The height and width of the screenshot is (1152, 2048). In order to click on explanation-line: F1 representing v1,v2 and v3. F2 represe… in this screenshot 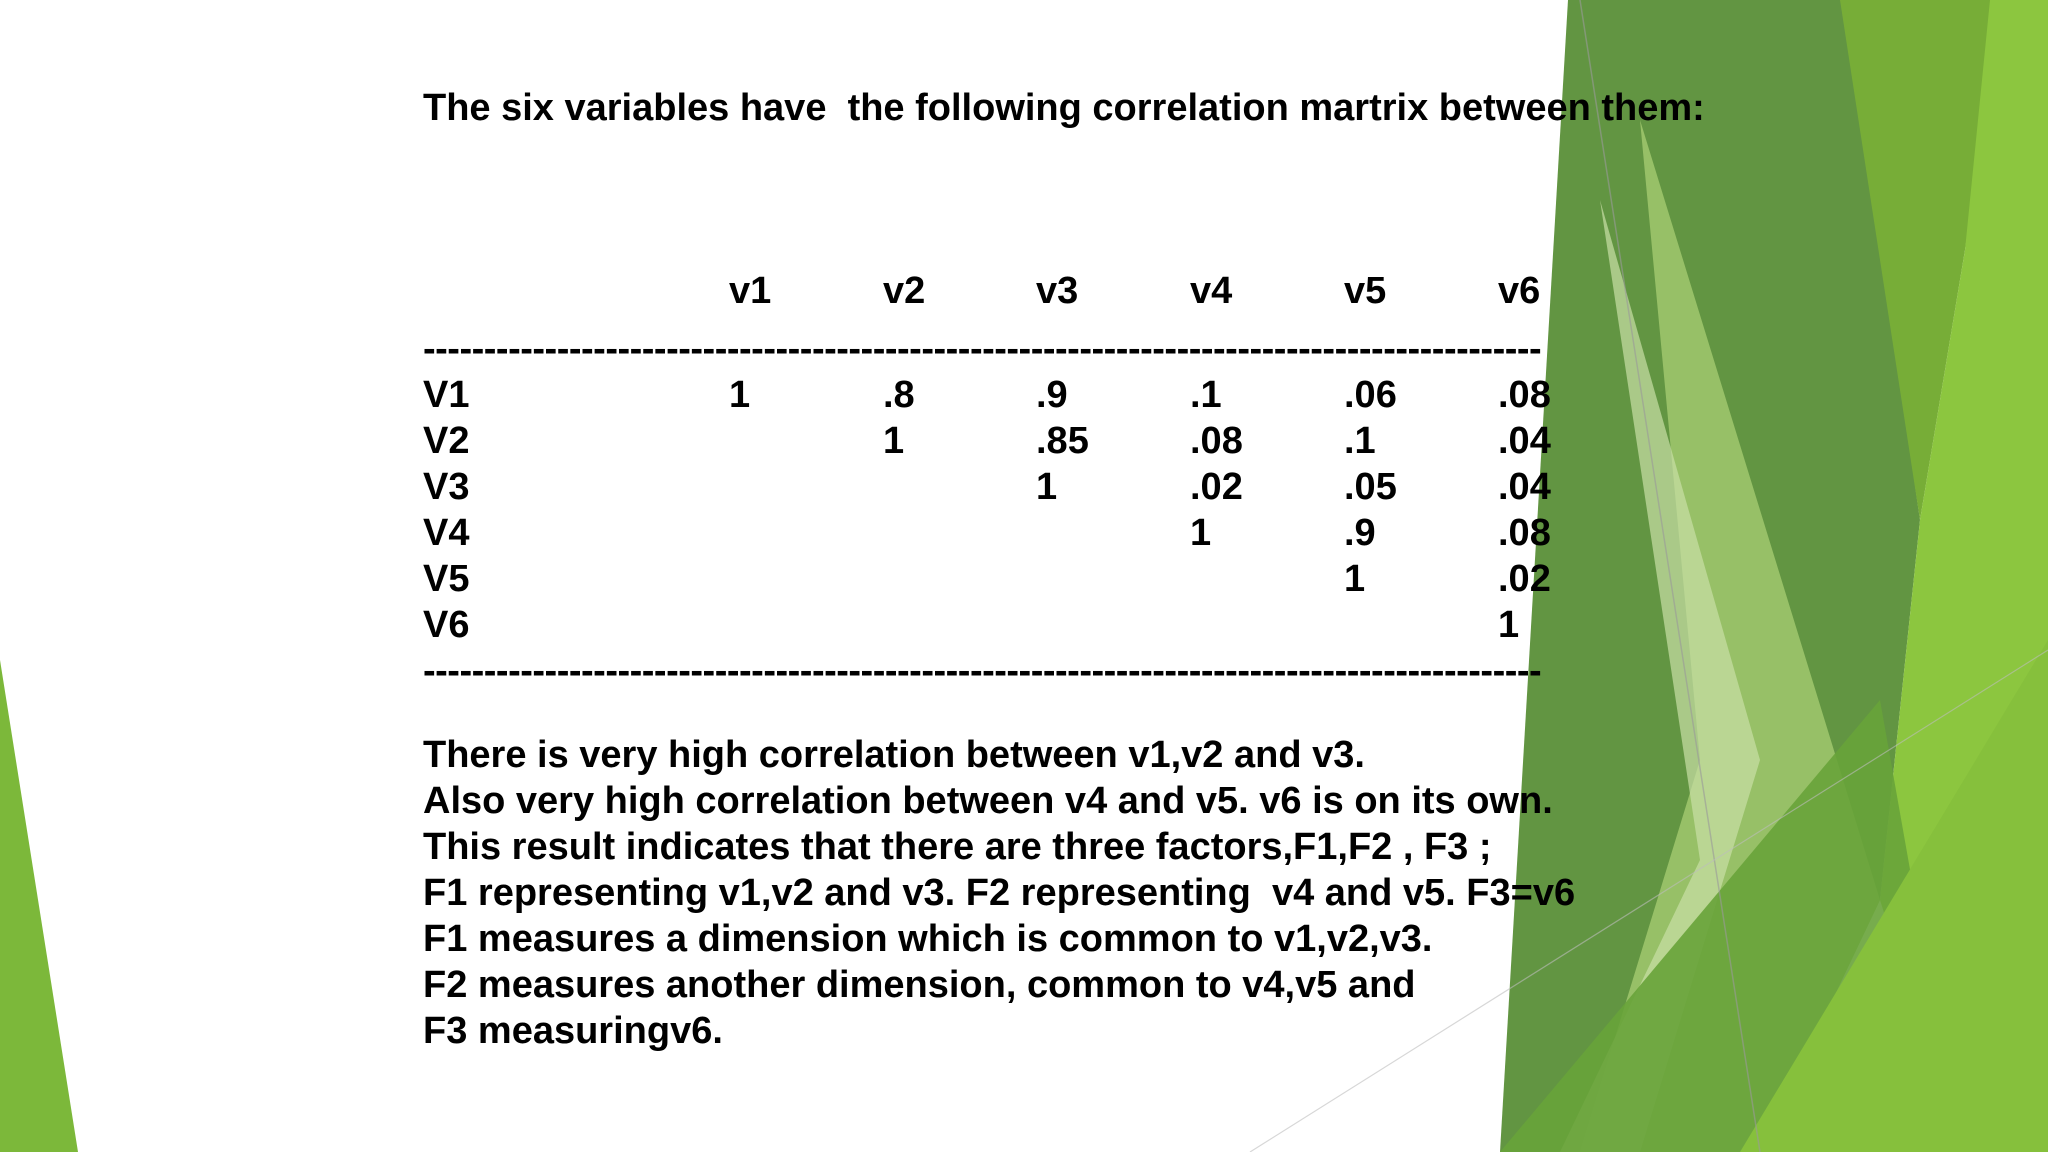, I will do `click(999, 893)`.